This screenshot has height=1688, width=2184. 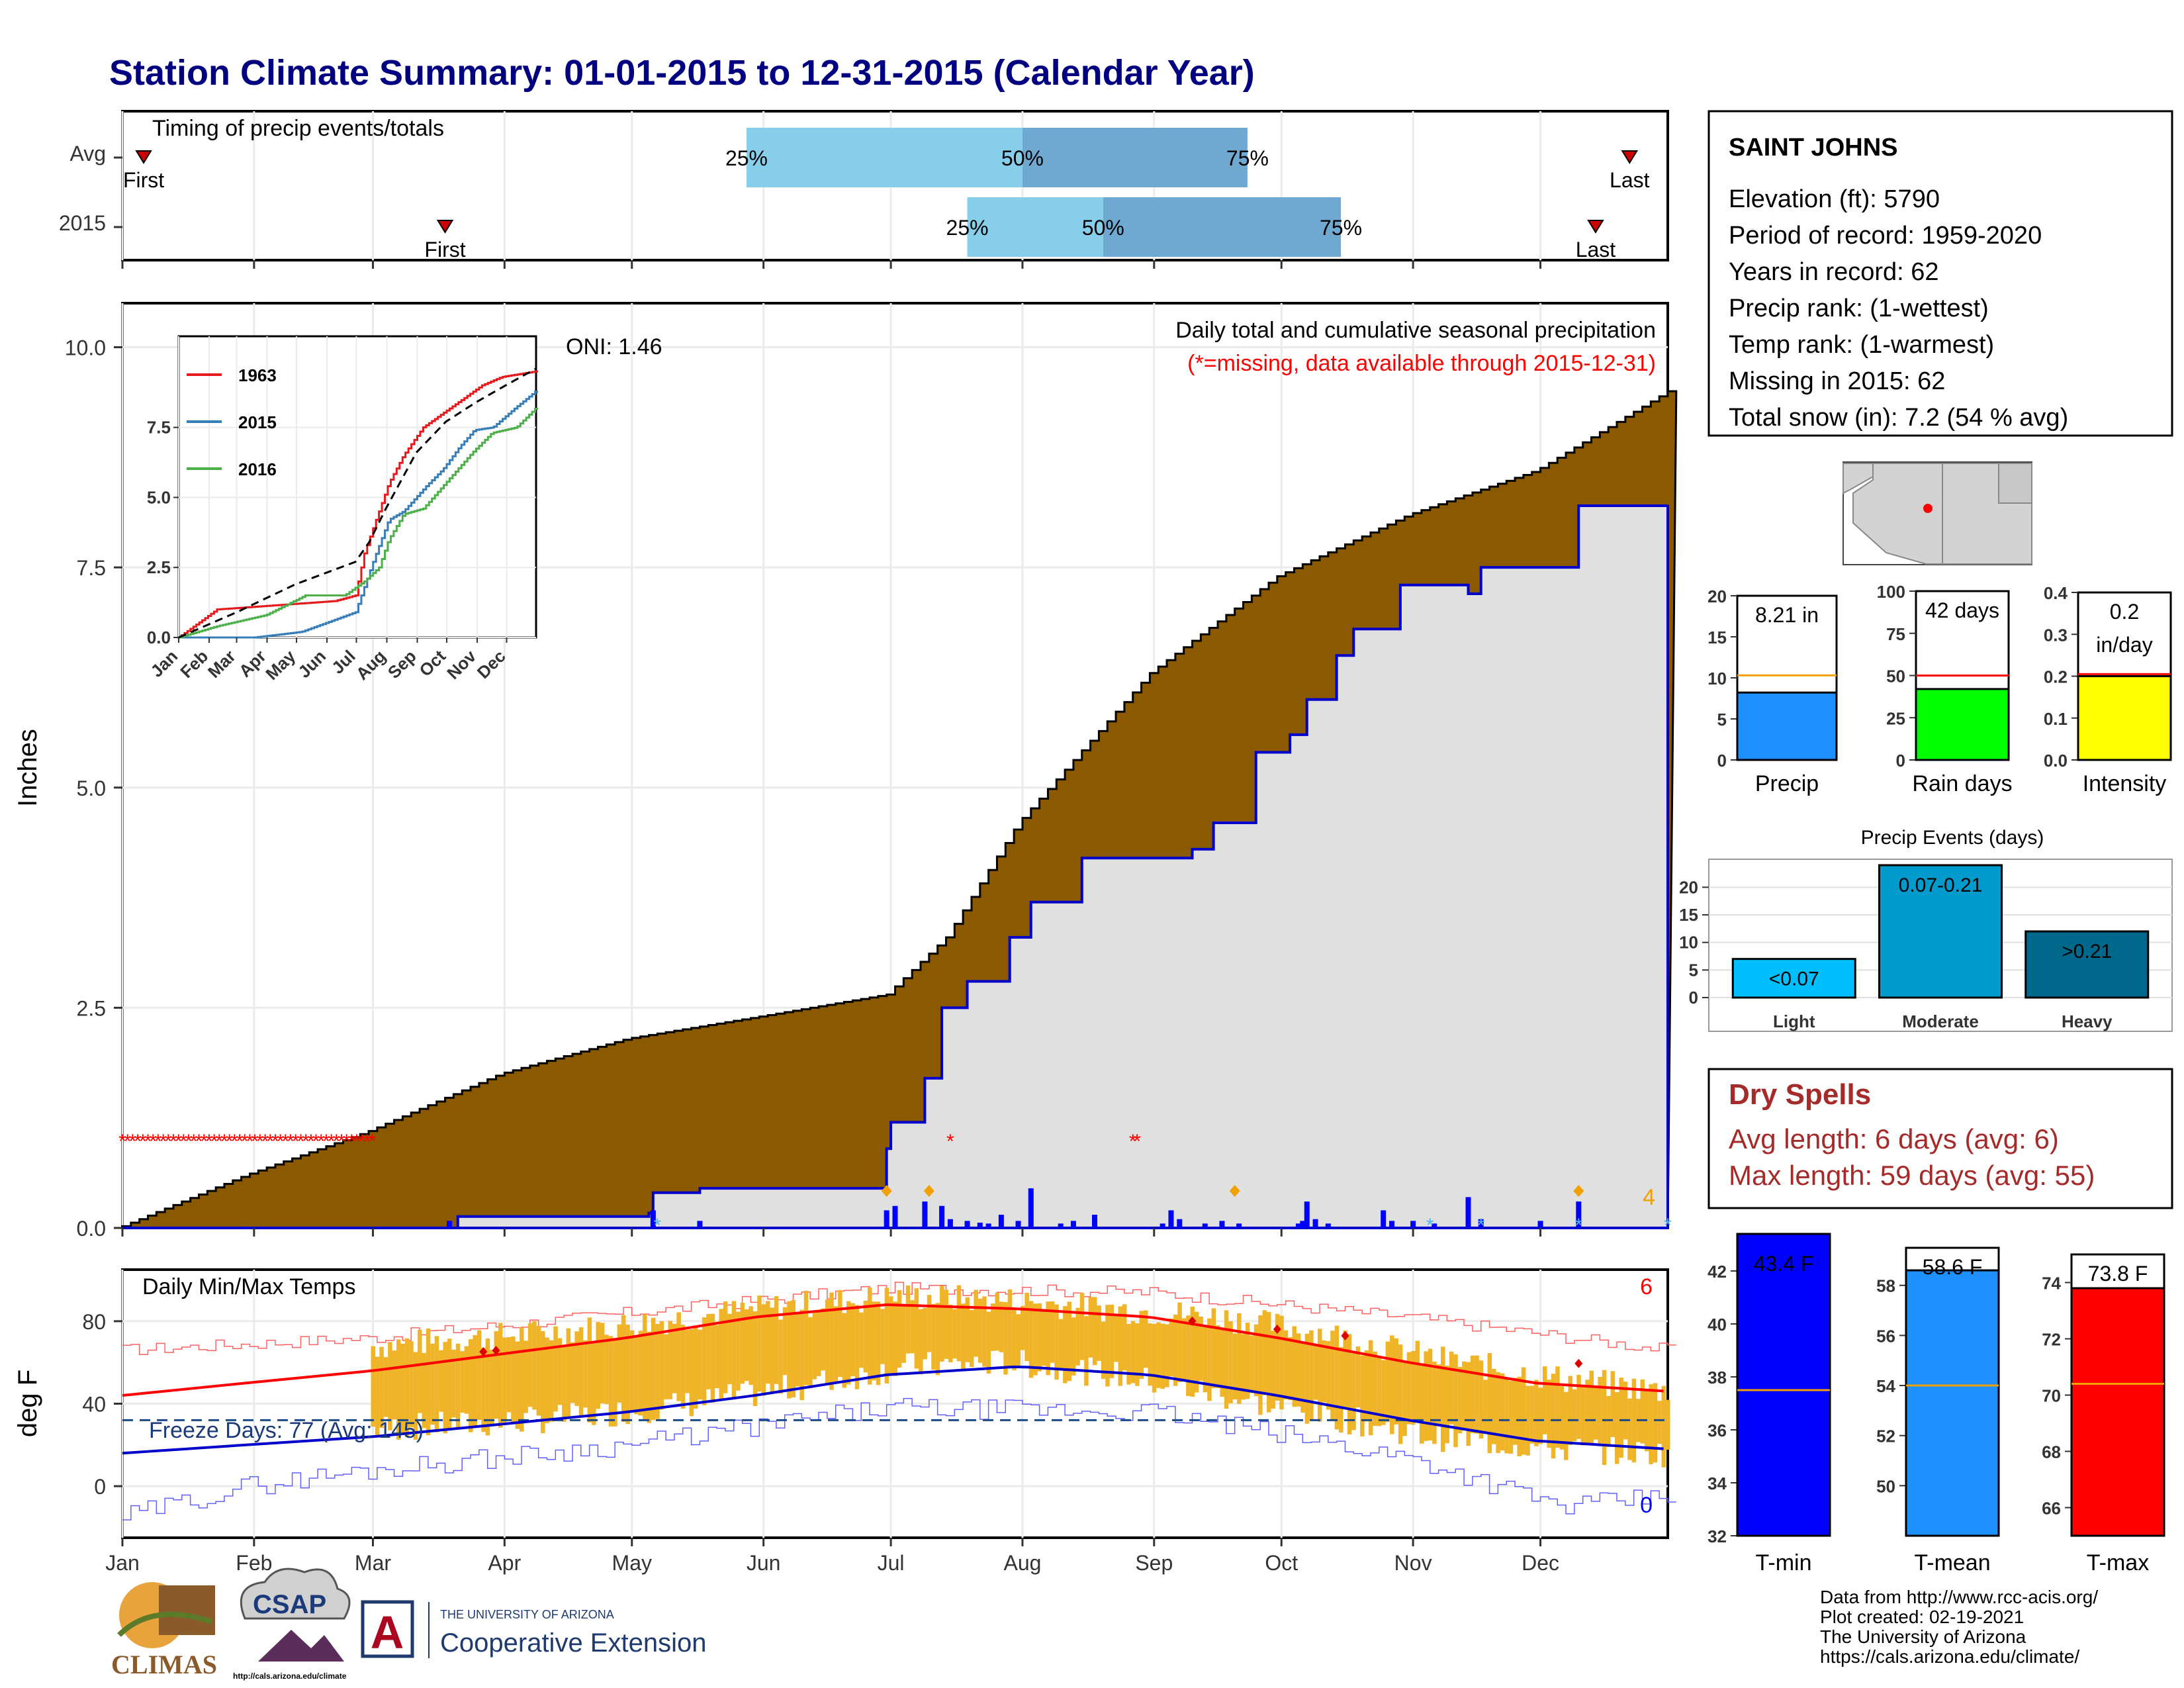 What do you see at coordinates (92, 1229) in the screenshot?
I see `precip-y-tick-label: 0.0` at bounding box center [92, 1229].